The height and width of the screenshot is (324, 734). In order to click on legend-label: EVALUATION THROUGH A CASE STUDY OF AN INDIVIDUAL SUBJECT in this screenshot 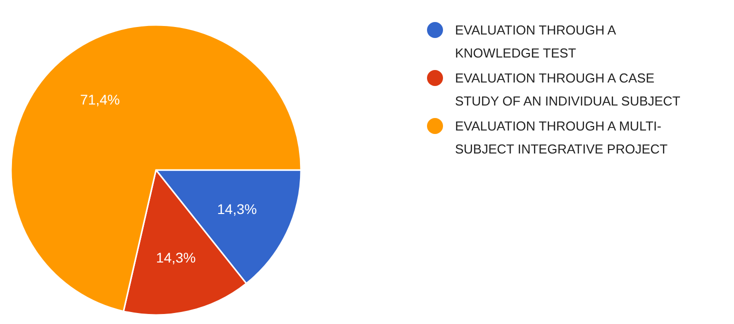, I will do `click(567, 89)`.